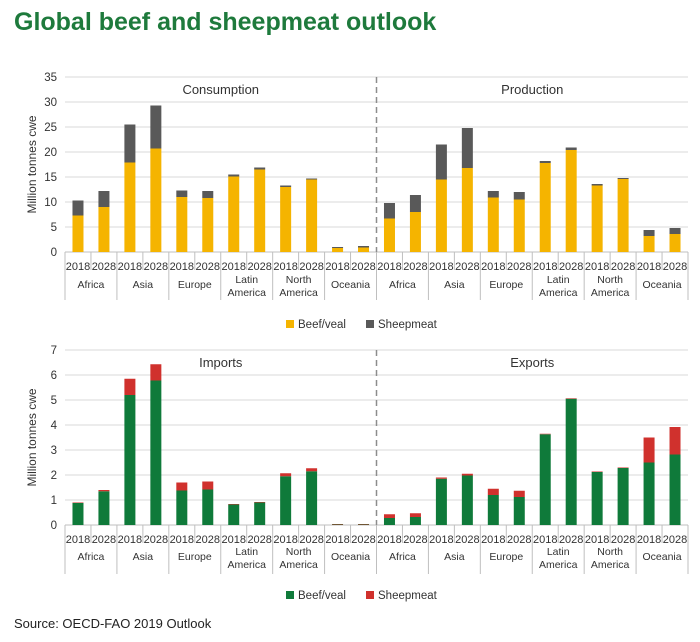  What do you see at coordinates (610, 565) in the screenshot?
I see `x-region-label-exports-north-america-line2: America` at bounding box center [610, 565].